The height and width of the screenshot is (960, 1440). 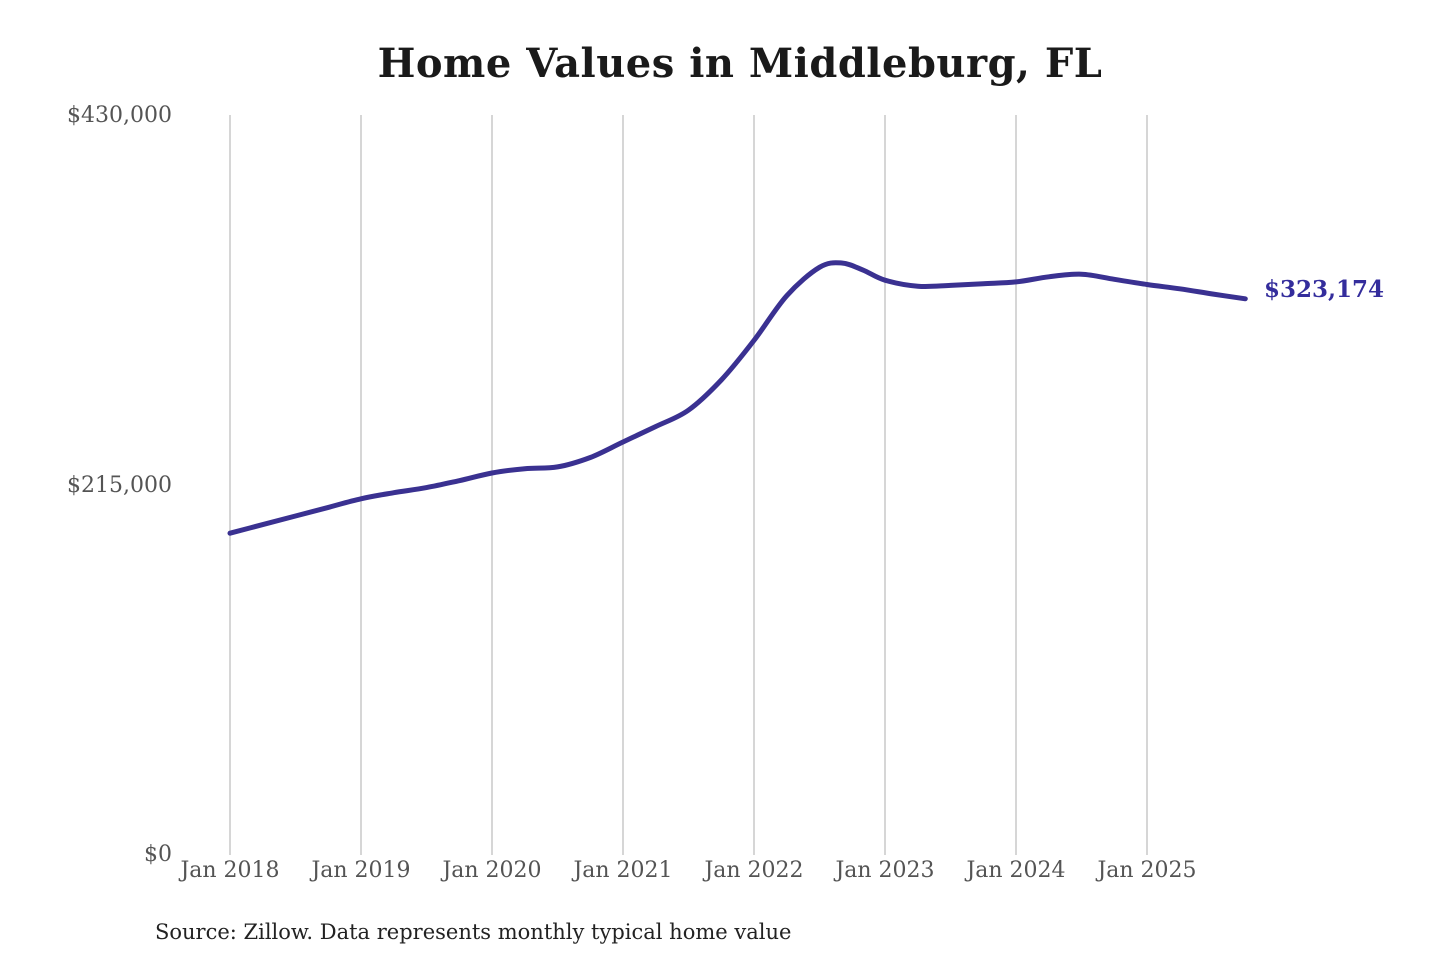 What do you see at coordinates (1147, 870) in the screenshot?
I see `x-axis-tick-label: Jan 2025` at bounding box center [1147, 870].